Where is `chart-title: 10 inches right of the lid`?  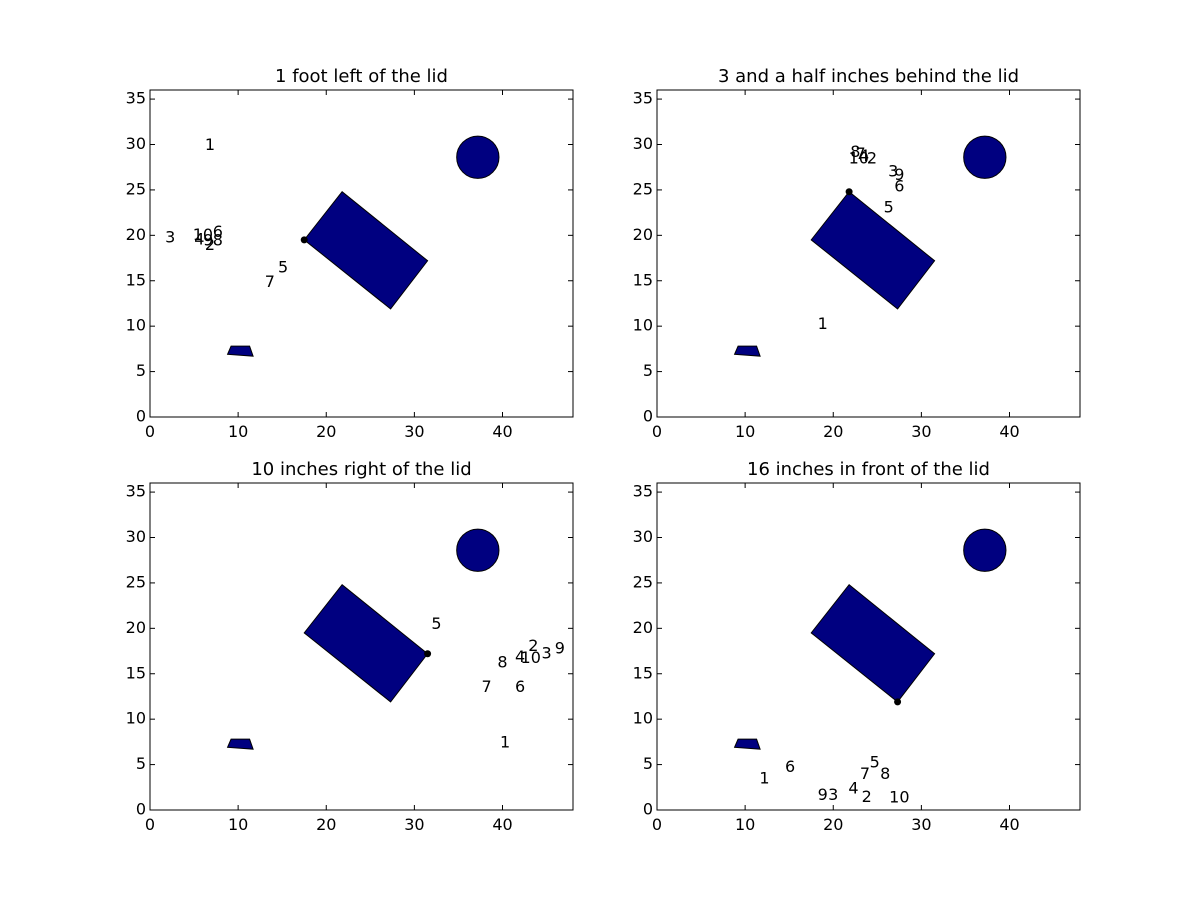
chart-title: 10 inches right of the lid is located at coordinates (361, 469).